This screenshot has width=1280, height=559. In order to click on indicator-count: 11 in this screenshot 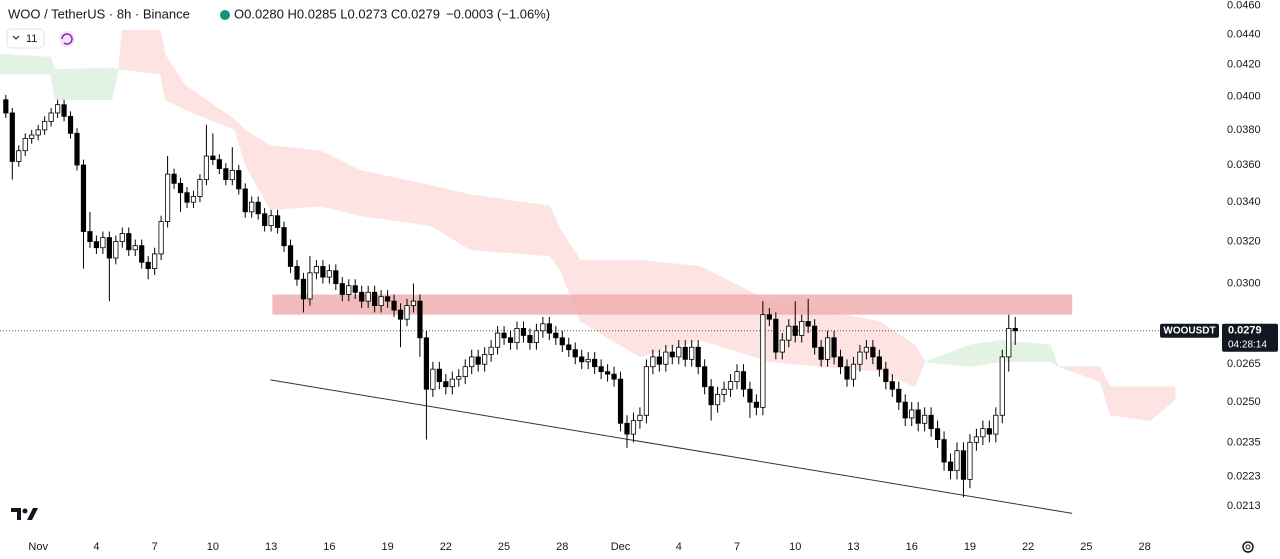, I will do `click(31, 39)`.